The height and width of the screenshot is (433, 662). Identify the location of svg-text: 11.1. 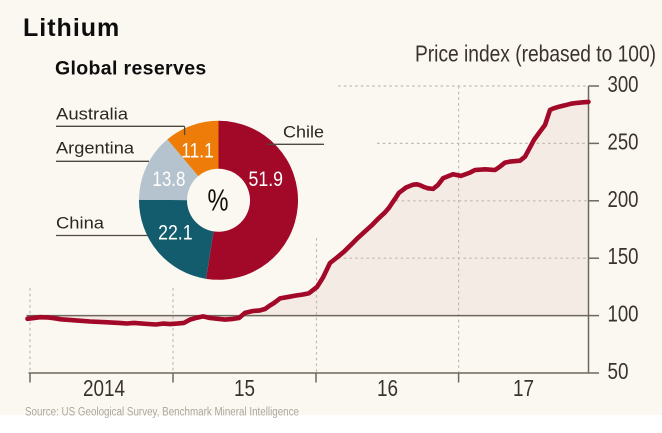
(197, 150).